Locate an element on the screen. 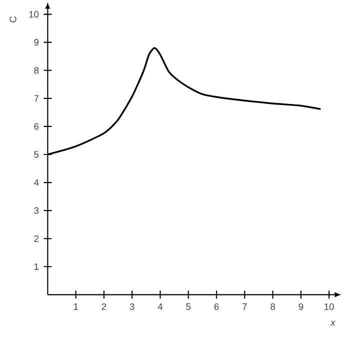 Image resolution: width=344 pixels, height=338 pixels. x-tick-label: 10 is located at coordinates (329, 306).